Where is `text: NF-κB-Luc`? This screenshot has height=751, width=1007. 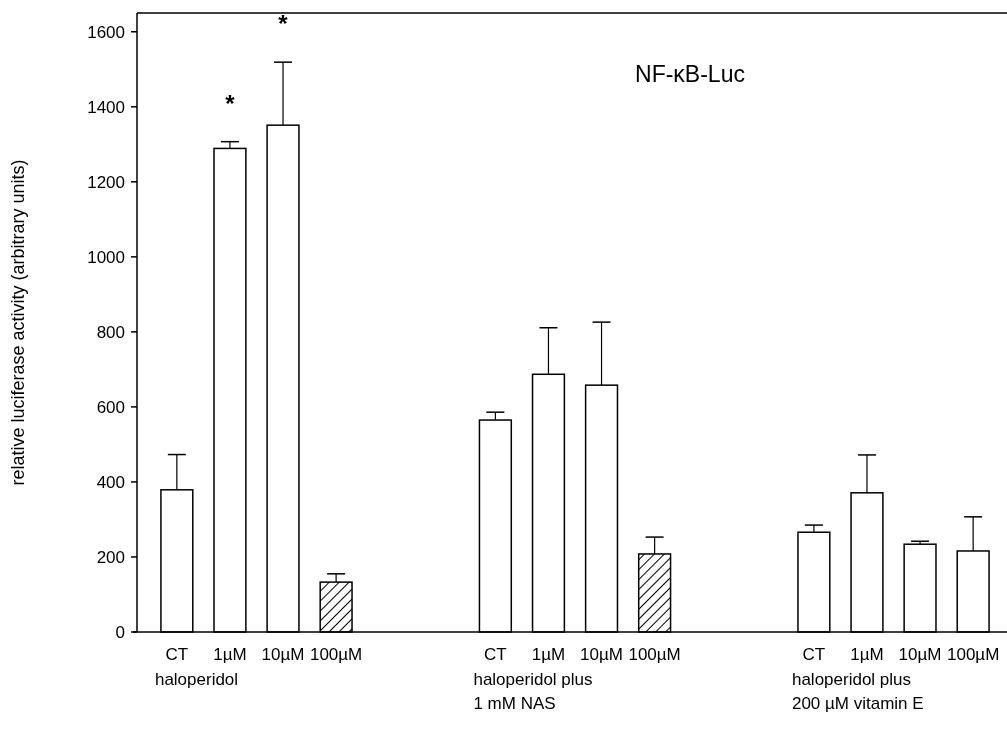
text: NF-κB-Luc is located at coordinates (690, 74).